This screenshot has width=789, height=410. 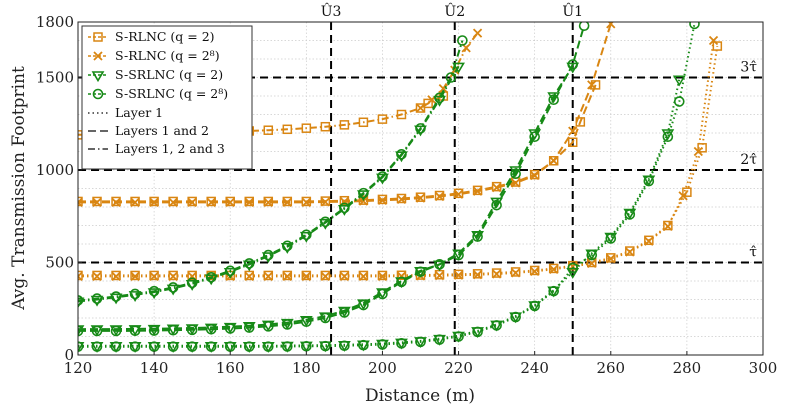 I want to click on y-axis-label: Avg. Transmission Footprint, so click(x=19, y=188).